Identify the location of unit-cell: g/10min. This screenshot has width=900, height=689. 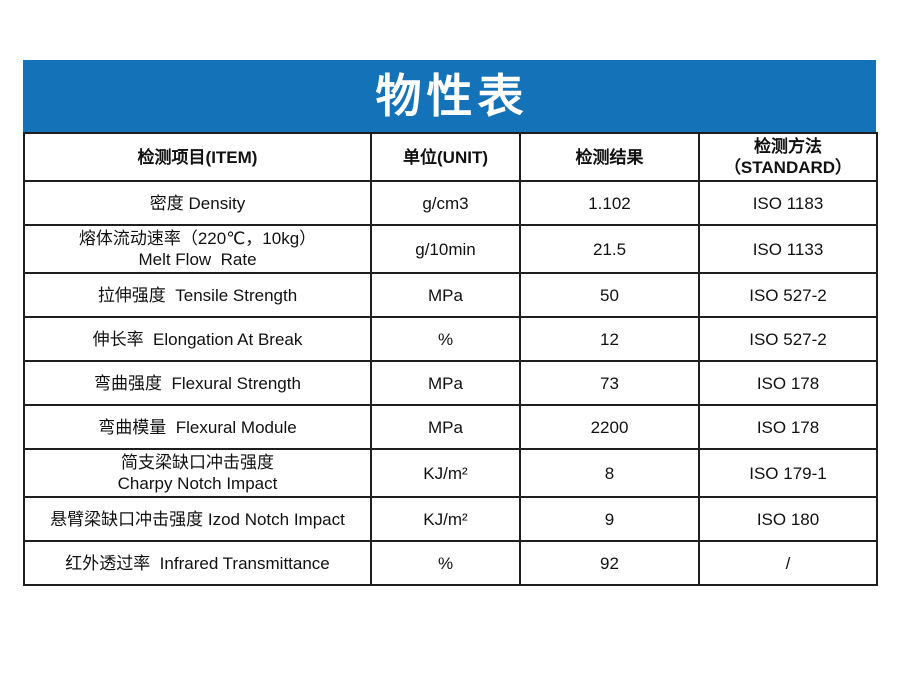
(445, 249).